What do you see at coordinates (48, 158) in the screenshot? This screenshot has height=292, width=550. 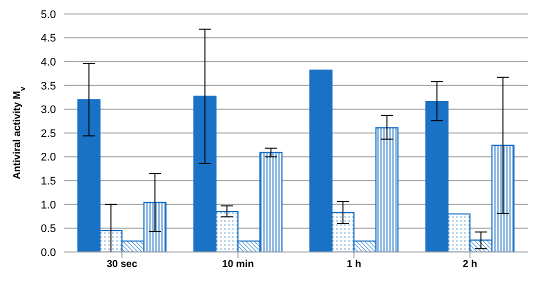 I see `y-tick-label: 2.0` at bounding box center [48, 158].